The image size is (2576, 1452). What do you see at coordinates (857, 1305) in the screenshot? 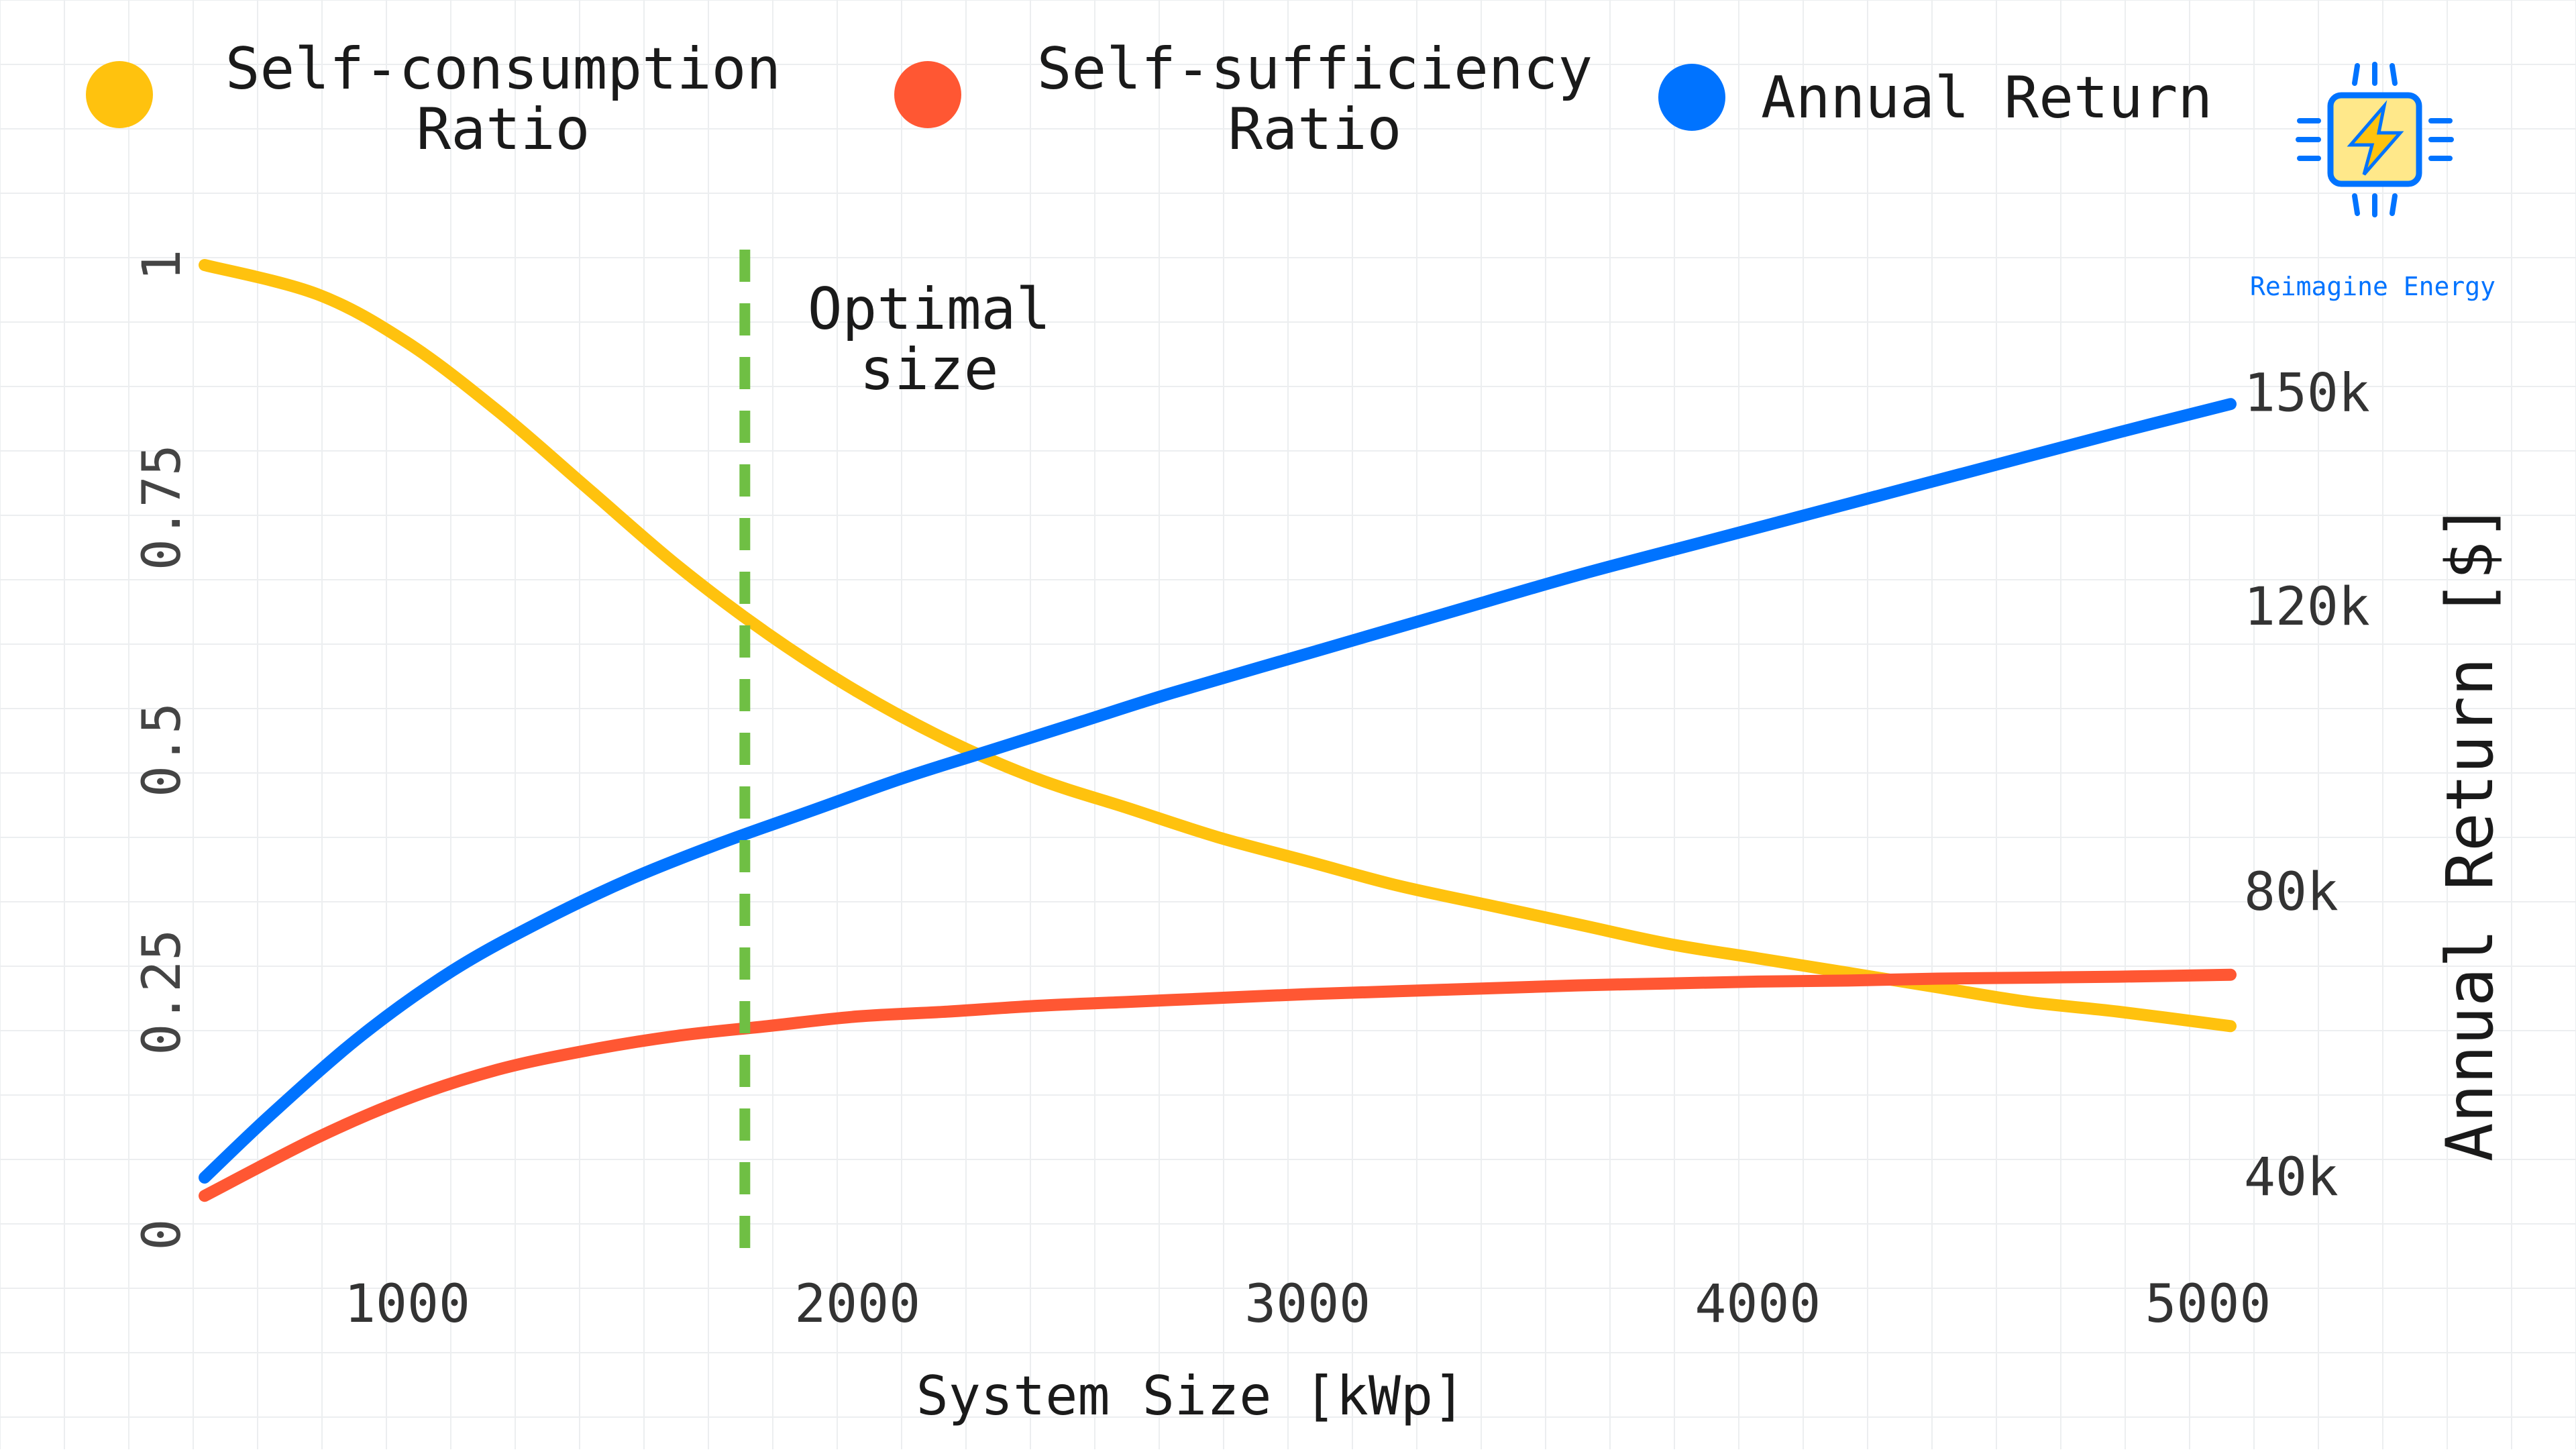
I see `x-tick-label: 2000` at bounding box center [857, 1305].